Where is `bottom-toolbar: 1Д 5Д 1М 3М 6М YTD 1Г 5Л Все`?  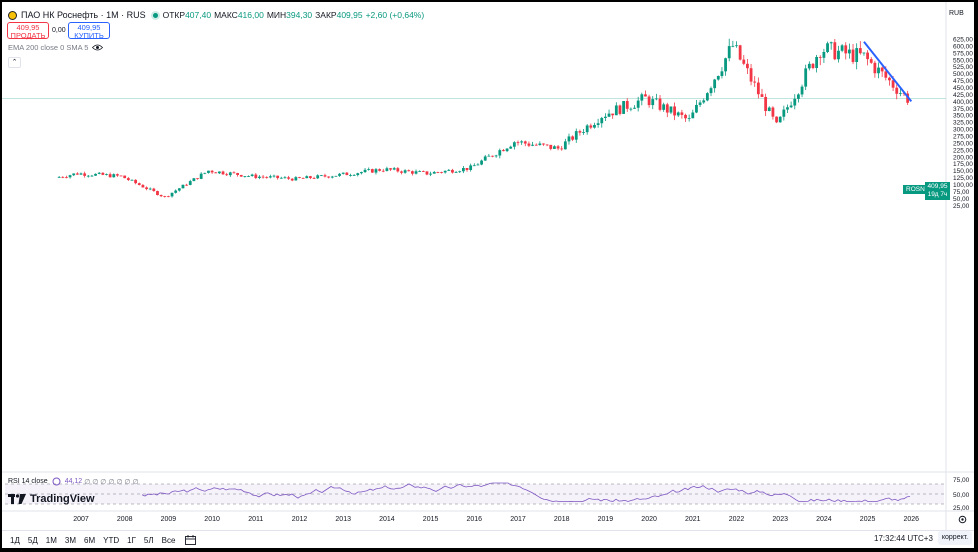
bottom-toolbar: 1Д 5Д 1М 3М 6М YTD 1Г 5Л Все is located at coordinates (488, 539).